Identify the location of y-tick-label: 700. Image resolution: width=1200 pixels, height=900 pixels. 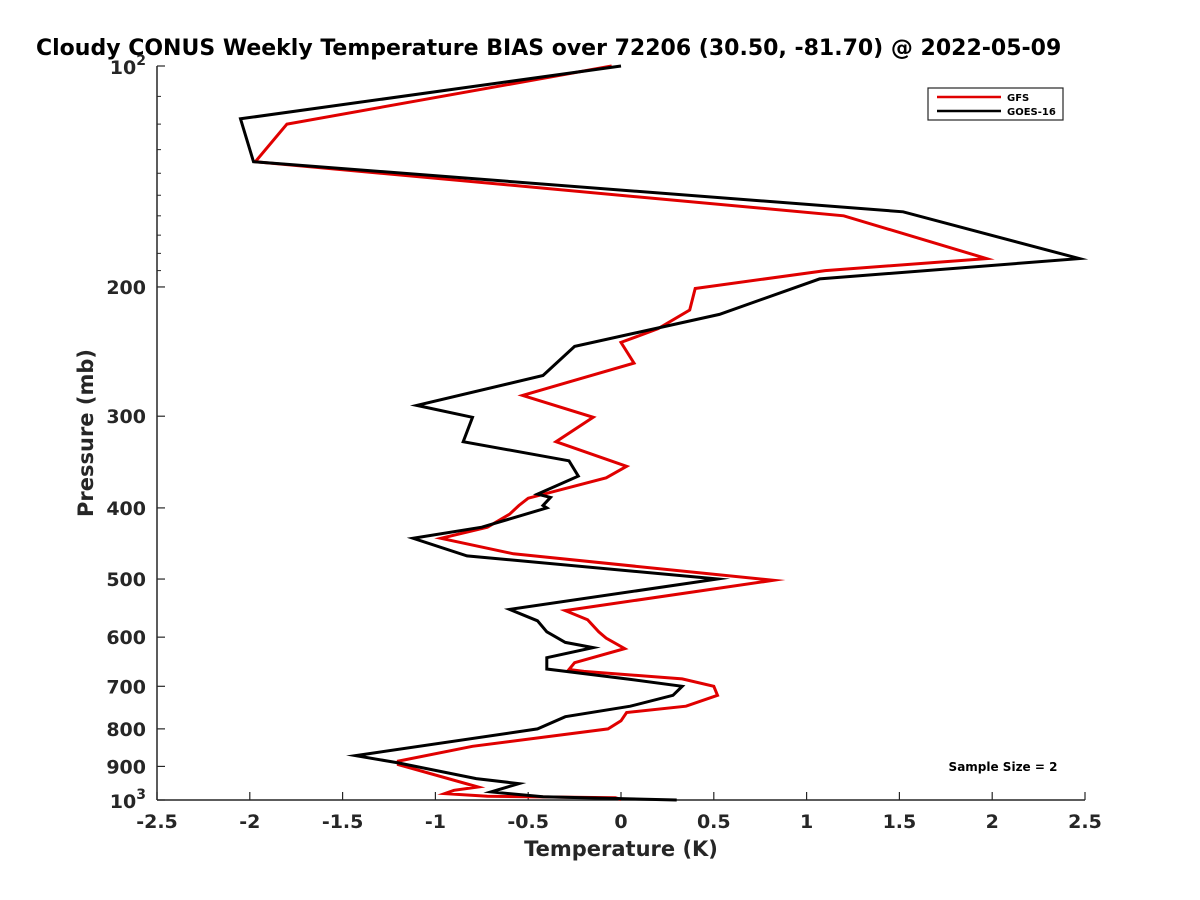
(126, 687).